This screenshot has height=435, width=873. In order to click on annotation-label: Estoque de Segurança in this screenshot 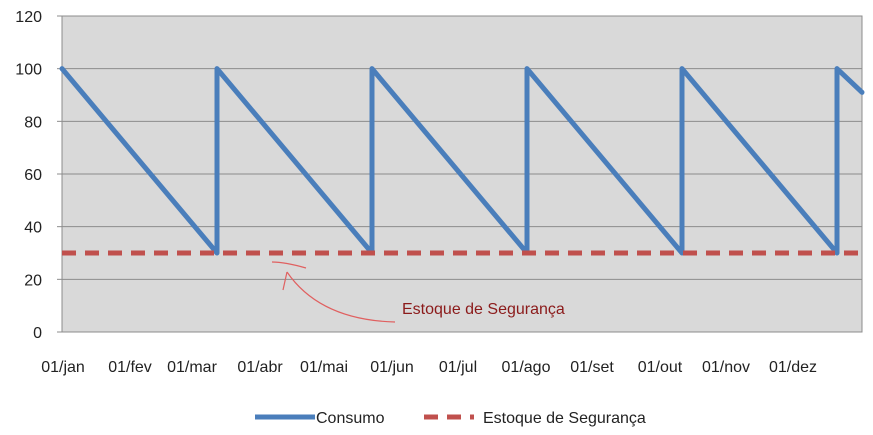, I will do `click(483, 309)`.